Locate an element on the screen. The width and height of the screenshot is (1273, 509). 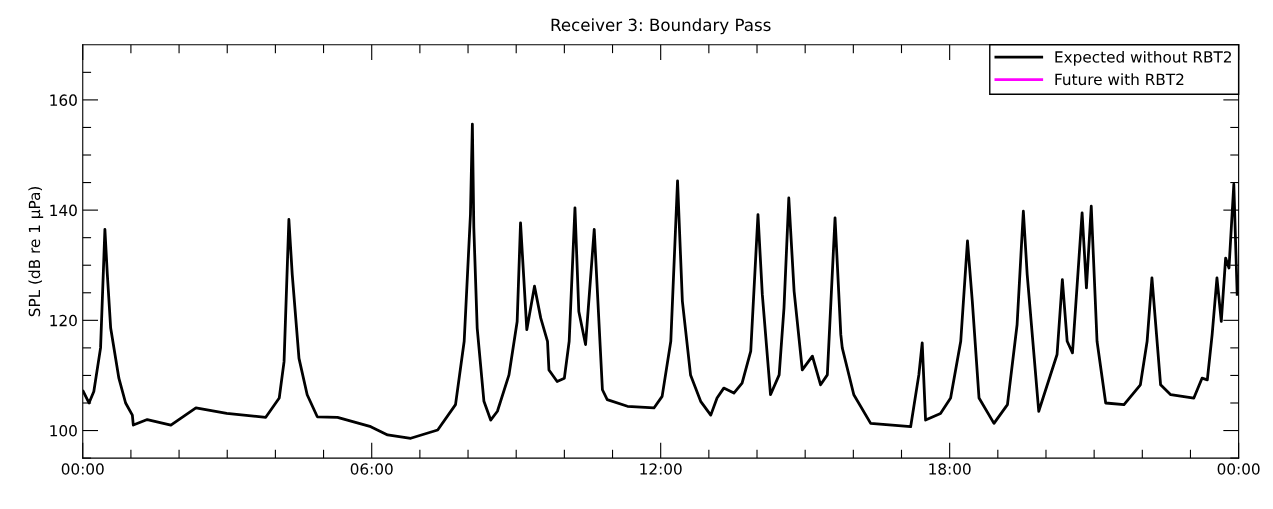
y-tick-label: 100 is located at coordinates (63, 431).